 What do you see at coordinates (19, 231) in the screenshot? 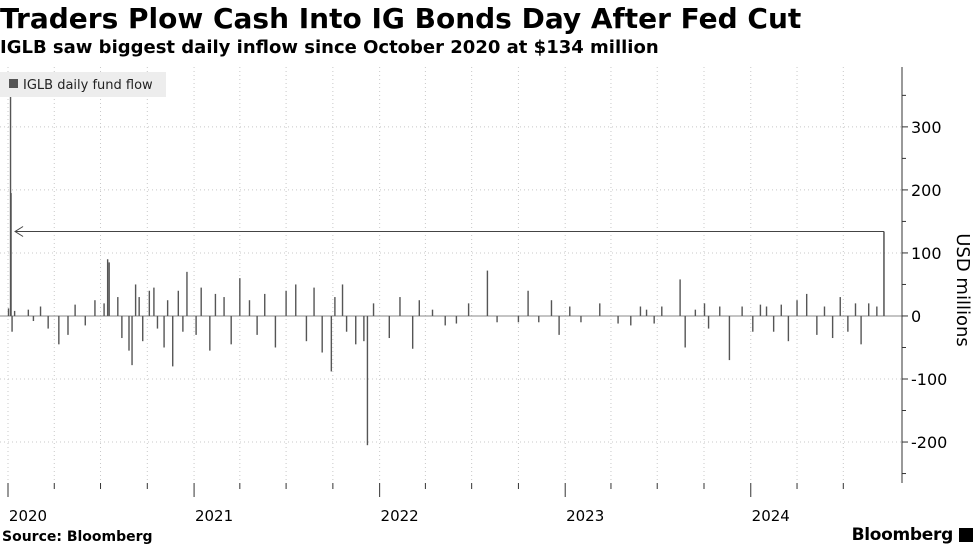
I see `annotation-arrowhead` at bounding box center [19, 231].